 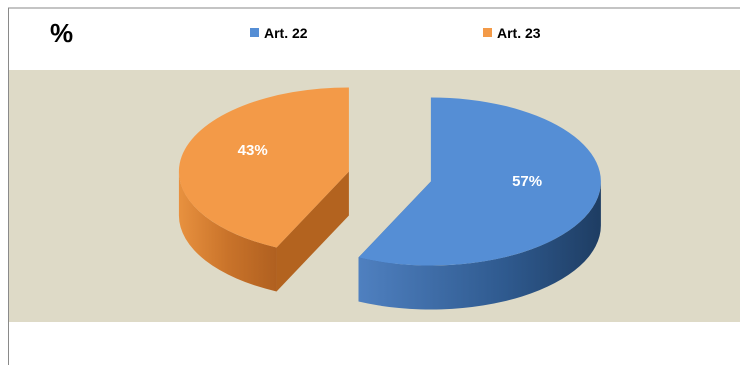 I want to click on slice-label-art-23: 43%, so click(x=253, y=150).